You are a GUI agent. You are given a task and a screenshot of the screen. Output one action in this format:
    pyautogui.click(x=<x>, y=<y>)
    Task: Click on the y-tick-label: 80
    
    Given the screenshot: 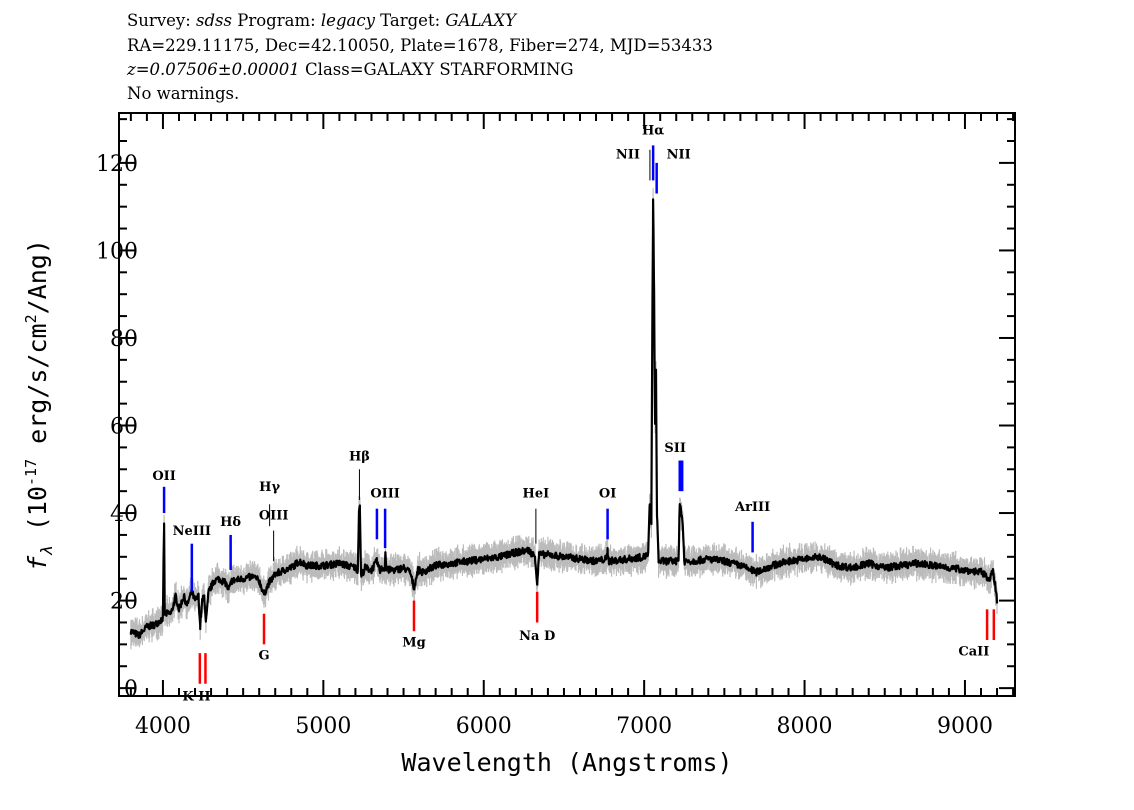 What is the action you would take?
    pyautogui.click(x=124, y=339)
    